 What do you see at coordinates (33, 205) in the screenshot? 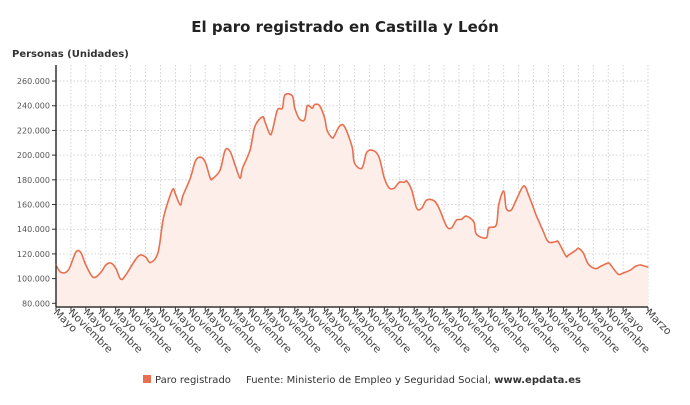
I see `y-tick-label: 160.000` at bounding box center [33, 205].